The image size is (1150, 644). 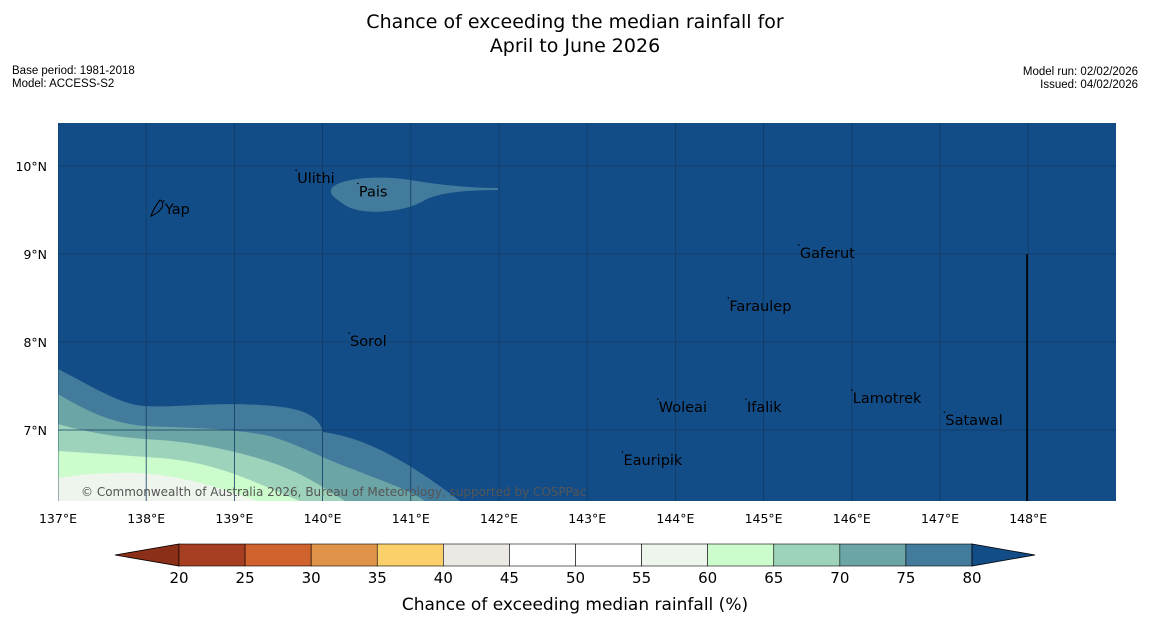 What do you see at coordinates (652, 461) in the screenshot?
I see `place-label: Eauripik` at bounding box center [652, 461].